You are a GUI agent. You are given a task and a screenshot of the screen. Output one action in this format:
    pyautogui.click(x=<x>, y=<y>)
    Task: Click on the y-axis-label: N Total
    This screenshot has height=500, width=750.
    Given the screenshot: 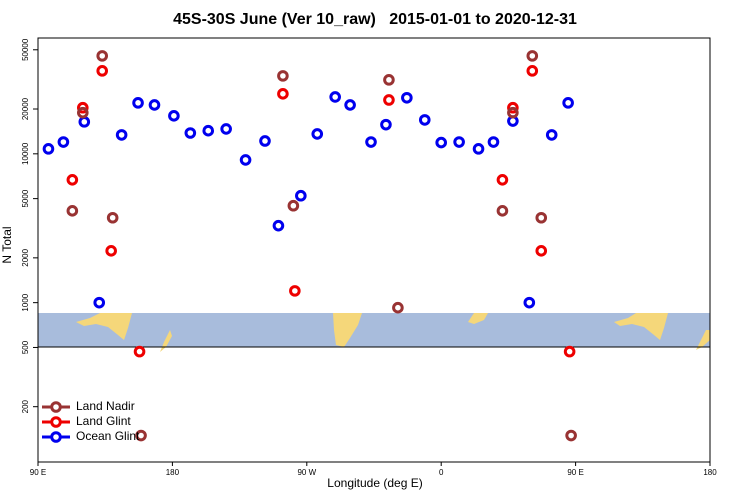 What is the action you would take?
    pyautogui.click(x=7, y=244)
    